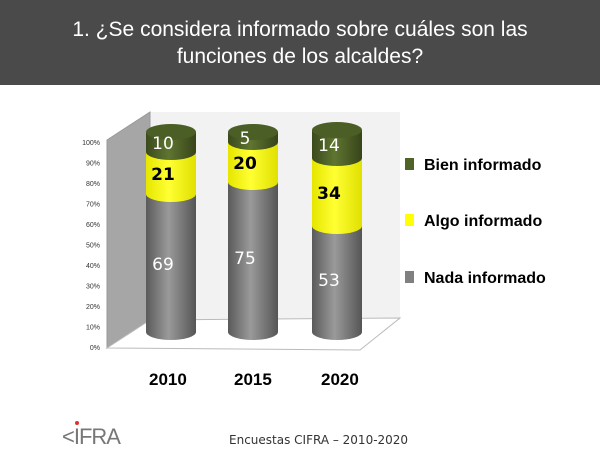 This screenshot has width=600, height=450. What do you see at coordinates (163, 144) in the screenshot?
I see `data-label: 10` at bounding box center [163, 144].